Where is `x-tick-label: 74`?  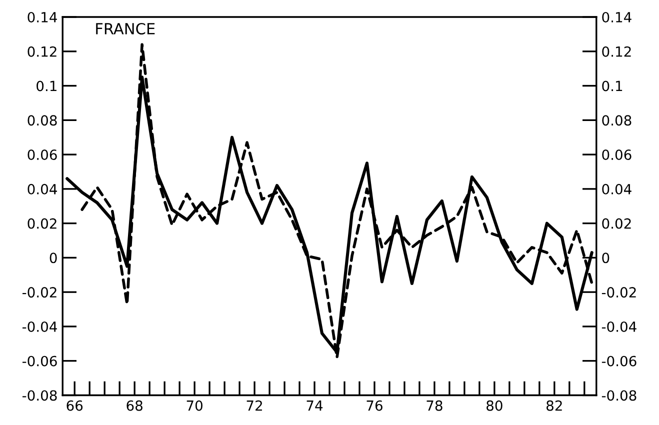 x-tick-label: 74 is located at coordinates (314, 405).